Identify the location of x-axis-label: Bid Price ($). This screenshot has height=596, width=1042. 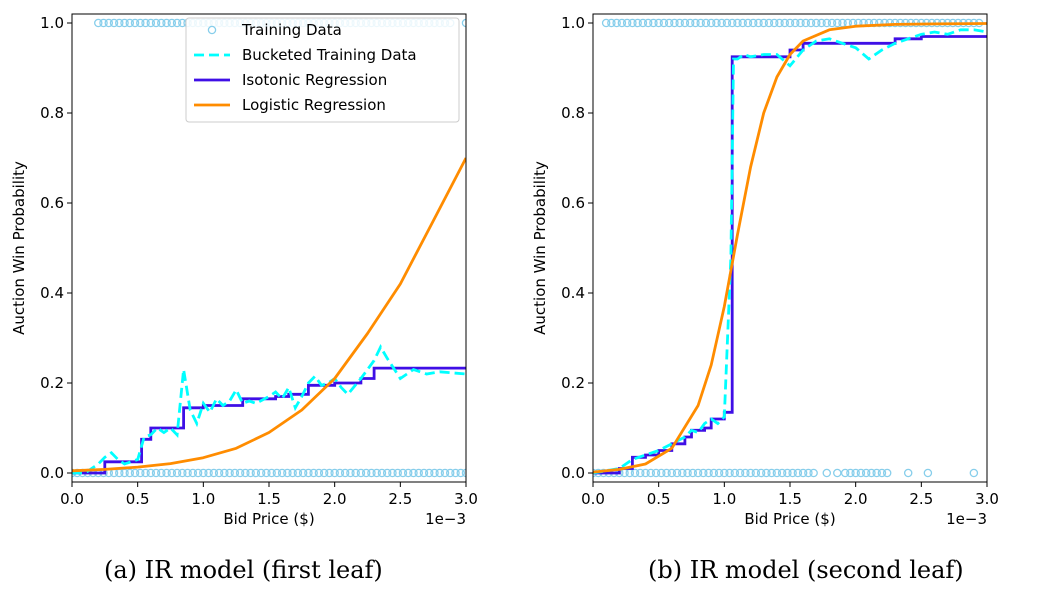
(268, 519).